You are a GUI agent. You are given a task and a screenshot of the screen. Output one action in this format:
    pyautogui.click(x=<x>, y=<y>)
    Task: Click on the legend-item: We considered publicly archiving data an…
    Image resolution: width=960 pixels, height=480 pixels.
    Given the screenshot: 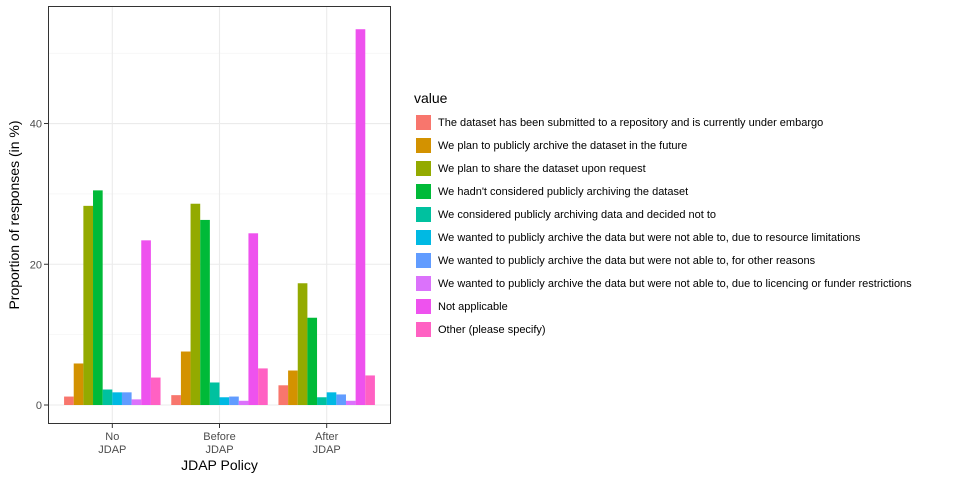 What is the action you would take?
    pyautogui.click(x=663, y=214)
    